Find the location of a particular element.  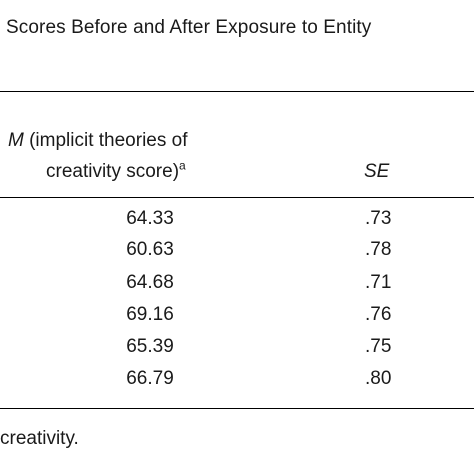

se-cell: .73 is located at coordinates (378, 218).